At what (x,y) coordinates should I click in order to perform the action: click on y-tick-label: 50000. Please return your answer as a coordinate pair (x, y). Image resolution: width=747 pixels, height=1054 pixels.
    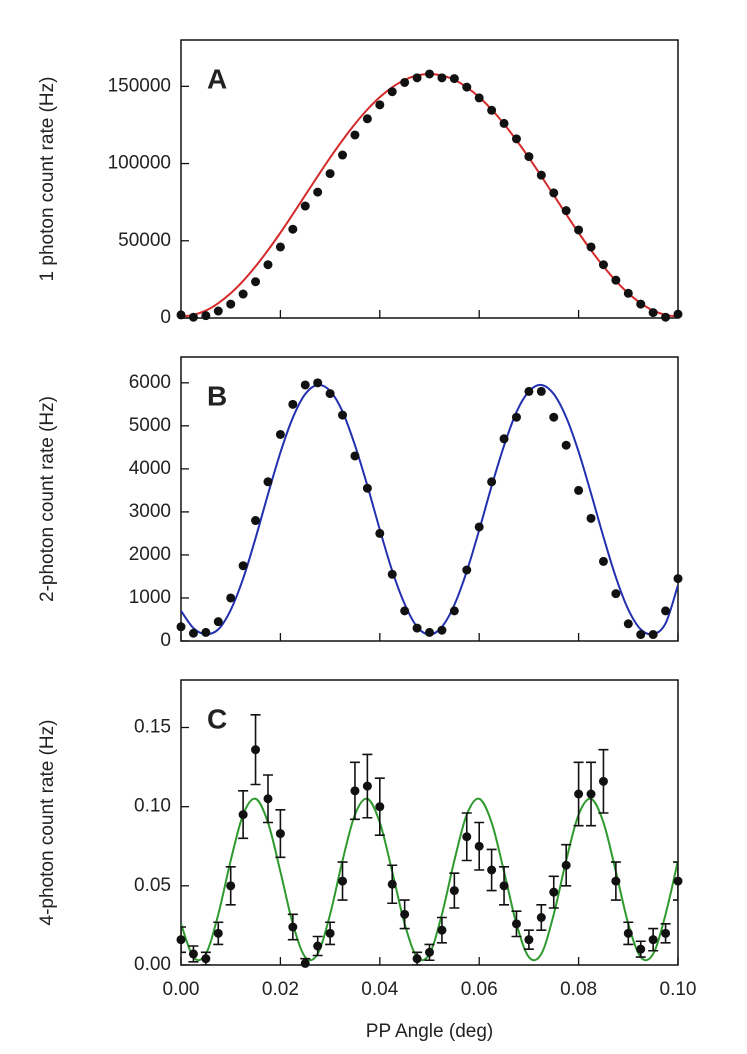
    Looking at the image, I should click on (144, 240).